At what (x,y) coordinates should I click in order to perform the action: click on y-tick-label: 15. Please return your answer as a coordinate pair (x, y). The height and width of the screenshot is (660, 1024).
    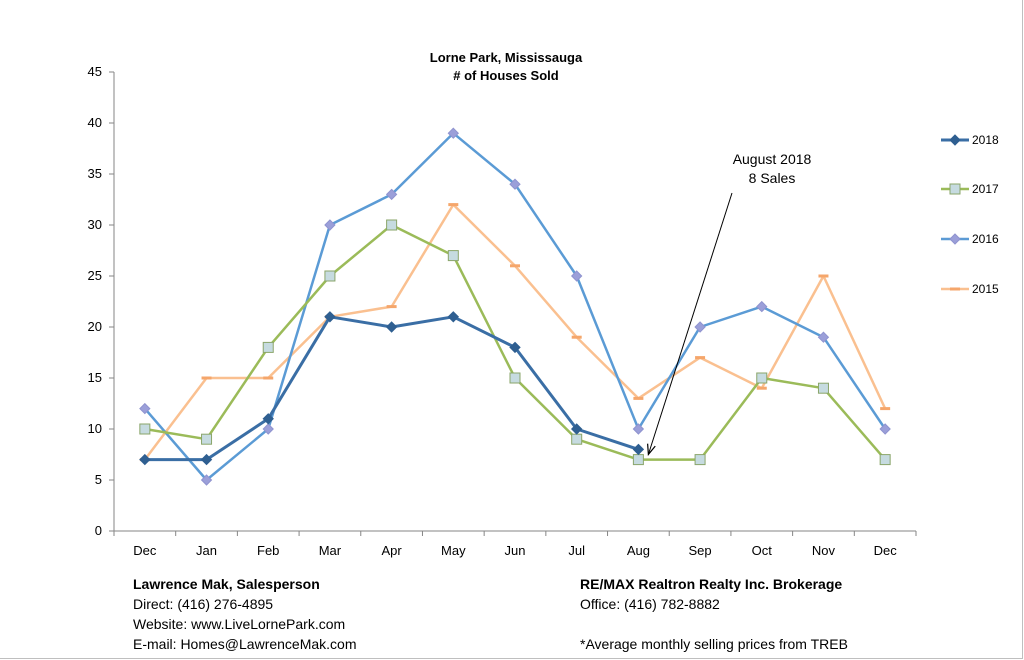
    Looking at the image, I should click on (95, 377).